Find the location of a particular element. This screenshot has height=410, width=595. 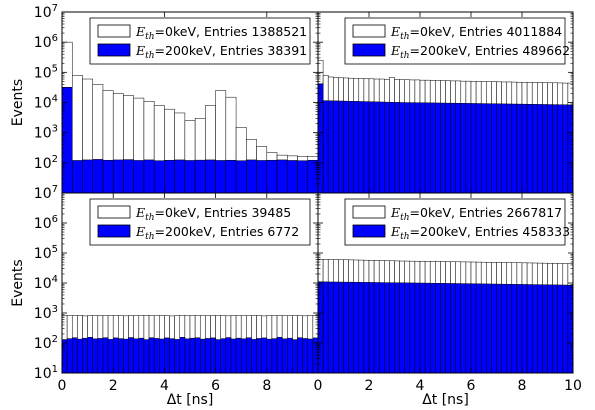

x-tick-label: 4 is located at coordinates (164, 386).